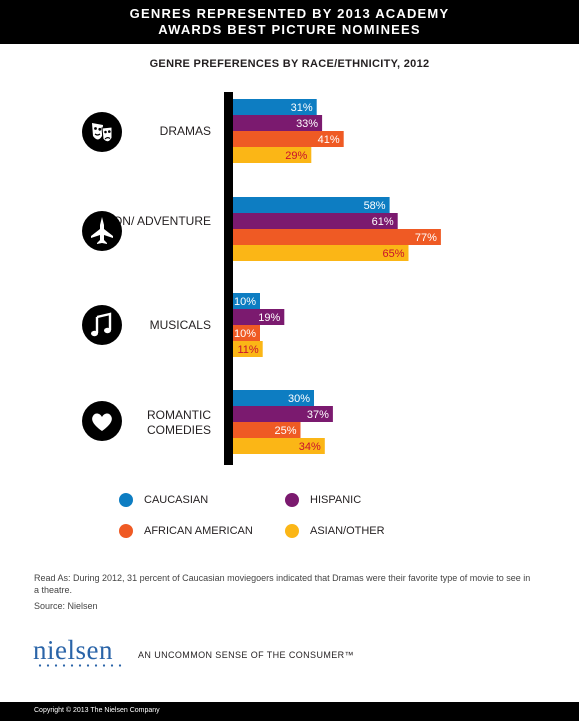  I want to click on bar-value-label: 11%, so click(247, 350).